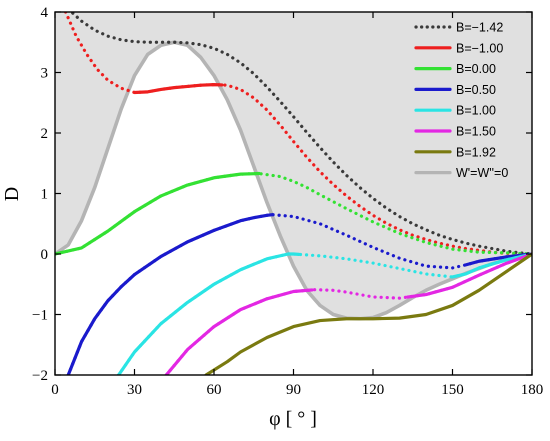 This screenshot has width=550, height=441. I want to click on legend-item-w-w-0: W'=W''=0, so click(461, 173).